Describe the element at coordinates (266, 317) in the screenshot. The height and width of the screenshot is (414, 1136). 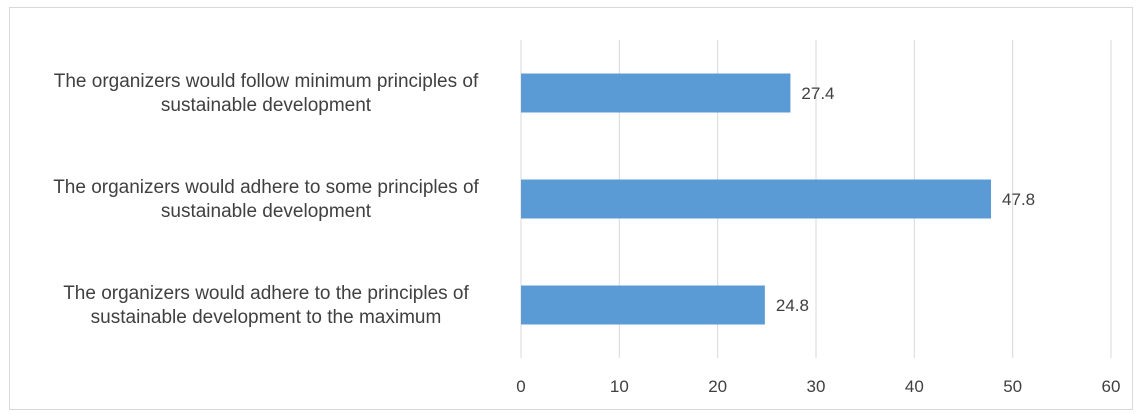
I see `category-label-line: sustainable development to the maximum` at that location.